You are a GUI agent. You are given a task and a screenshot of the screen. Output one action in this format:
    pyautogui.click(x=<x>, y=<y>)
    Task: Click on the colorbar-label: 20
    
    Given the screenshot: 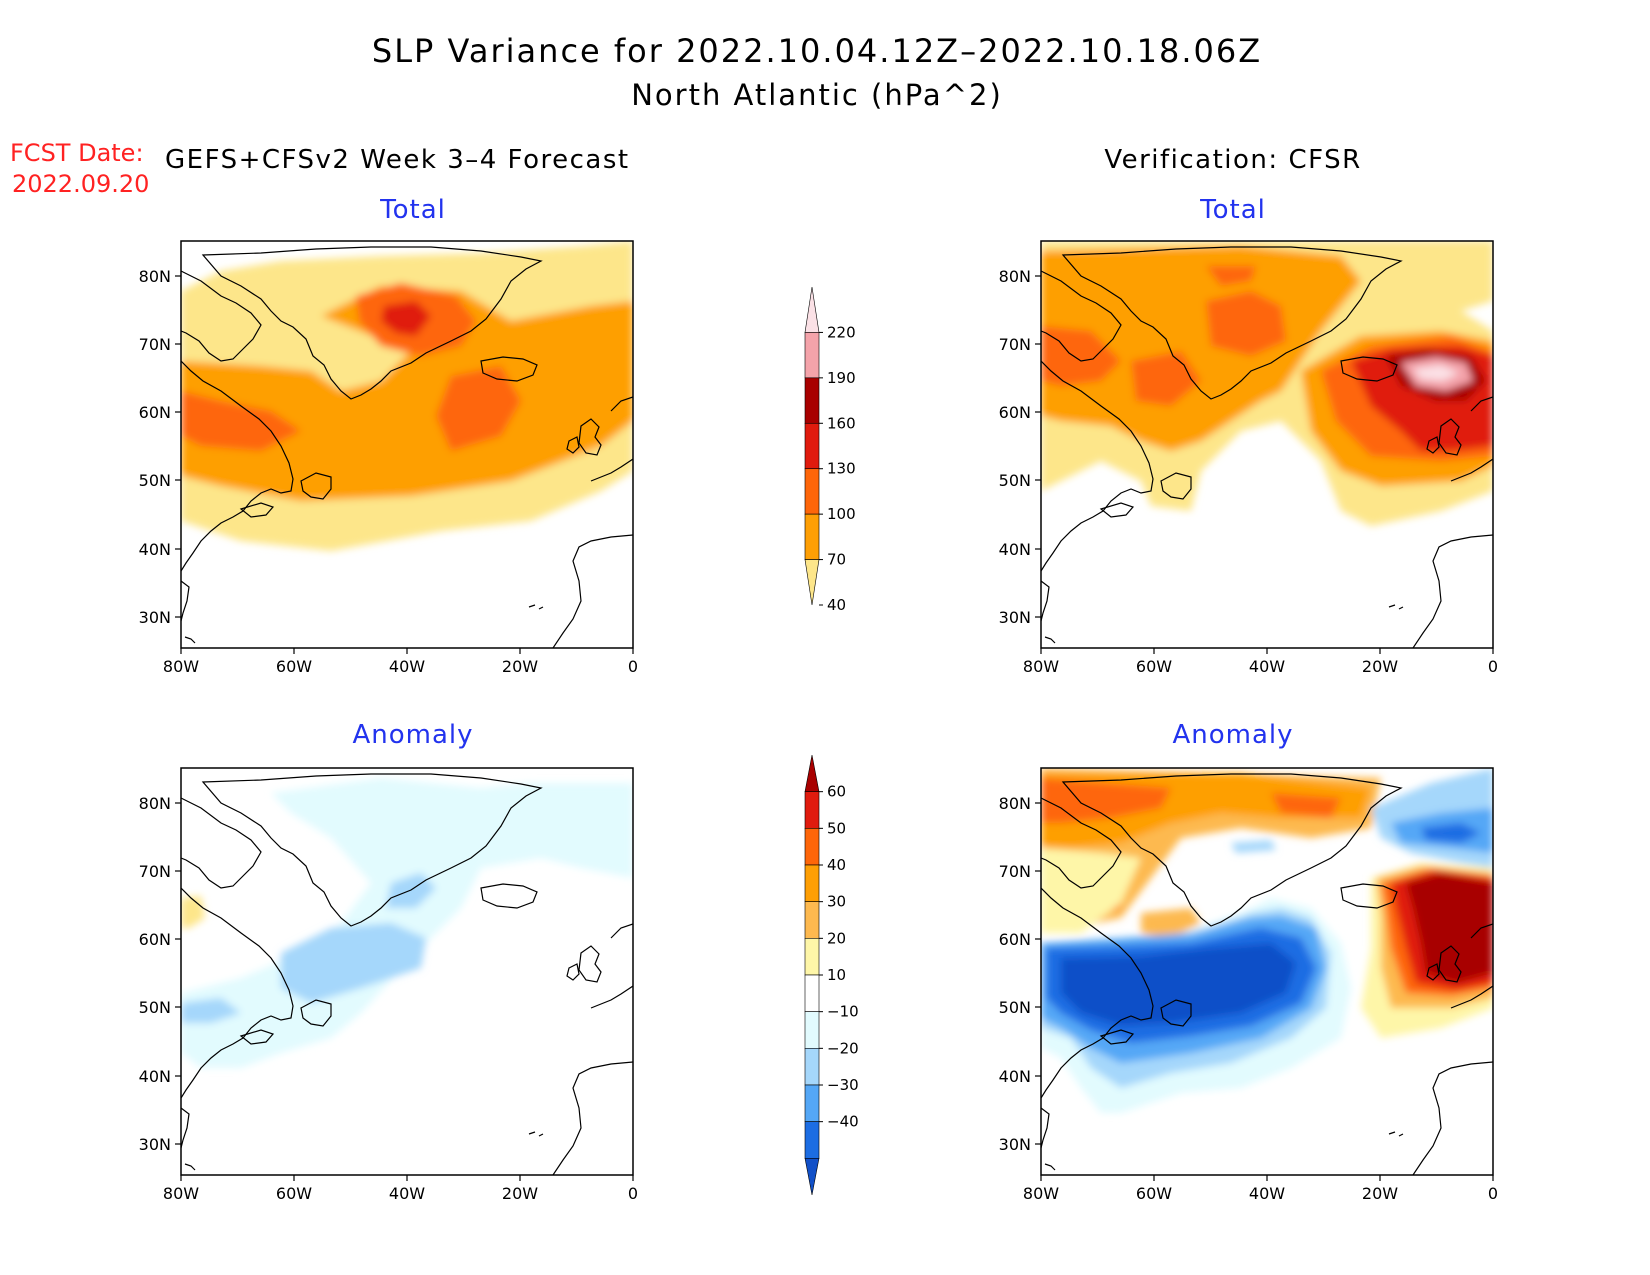 What is the action you would take?
    pyautogui.click(x=836, y=938)
    